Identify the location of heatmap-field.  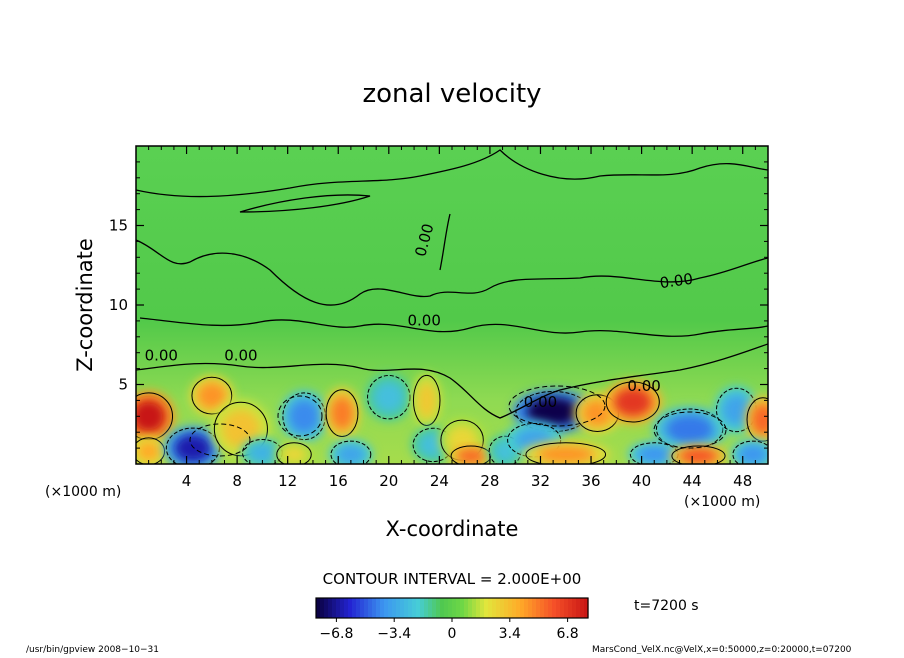
(452, 418).